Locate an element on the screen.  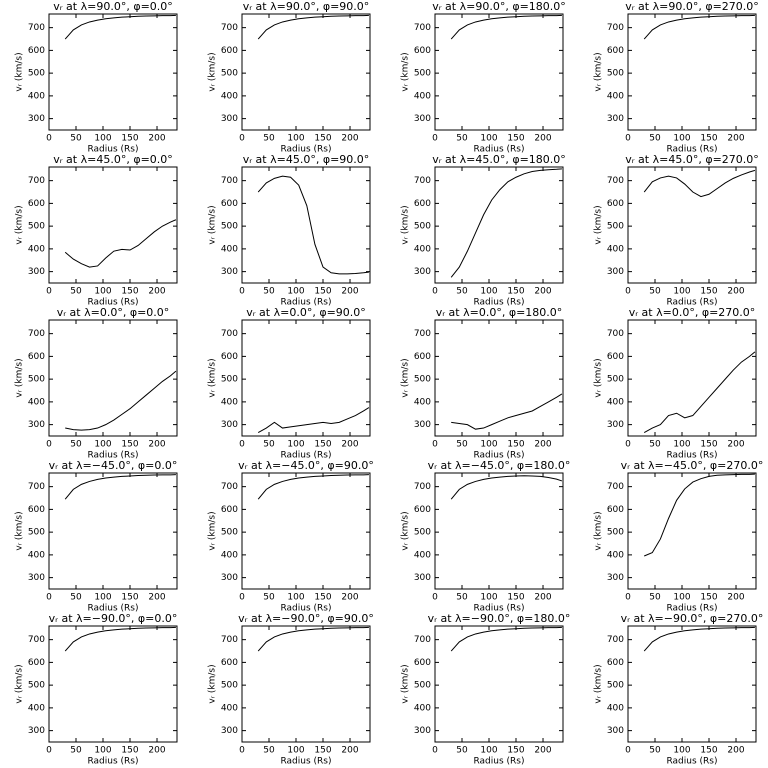
chart-title: vᵣ at λ=−45.0°, φ=90.0° is located at coordinates (306, 465).